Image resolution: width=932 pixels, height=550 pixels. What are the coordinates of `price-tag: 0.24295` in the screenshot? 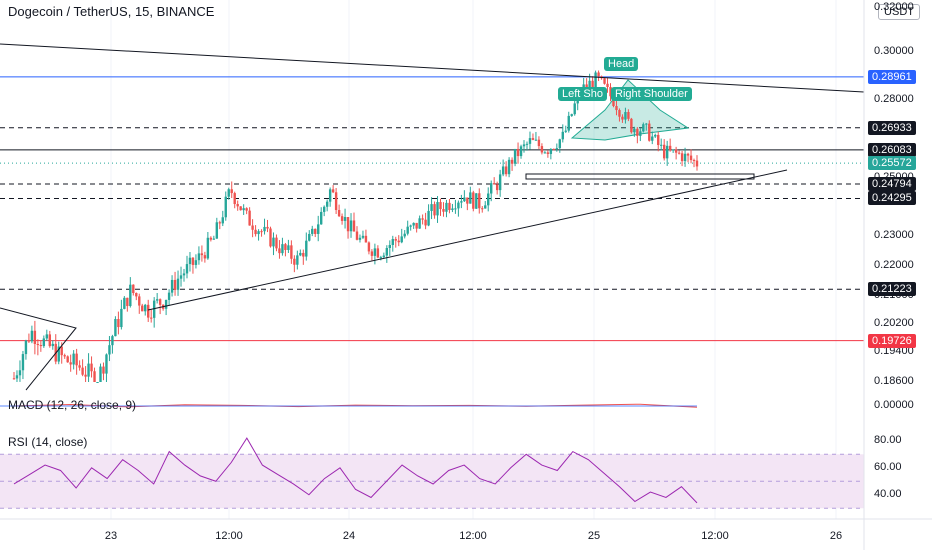 It's located at (892, 198).